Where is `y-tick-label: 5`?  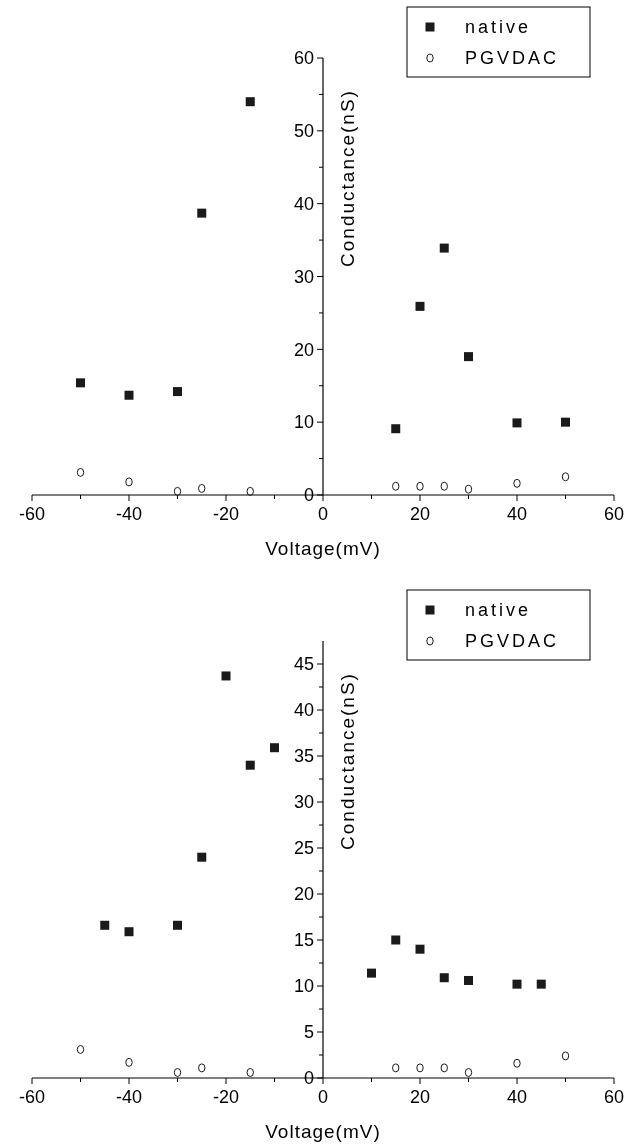 y-tick-label: 5 is located at coordinates (308, 1032).